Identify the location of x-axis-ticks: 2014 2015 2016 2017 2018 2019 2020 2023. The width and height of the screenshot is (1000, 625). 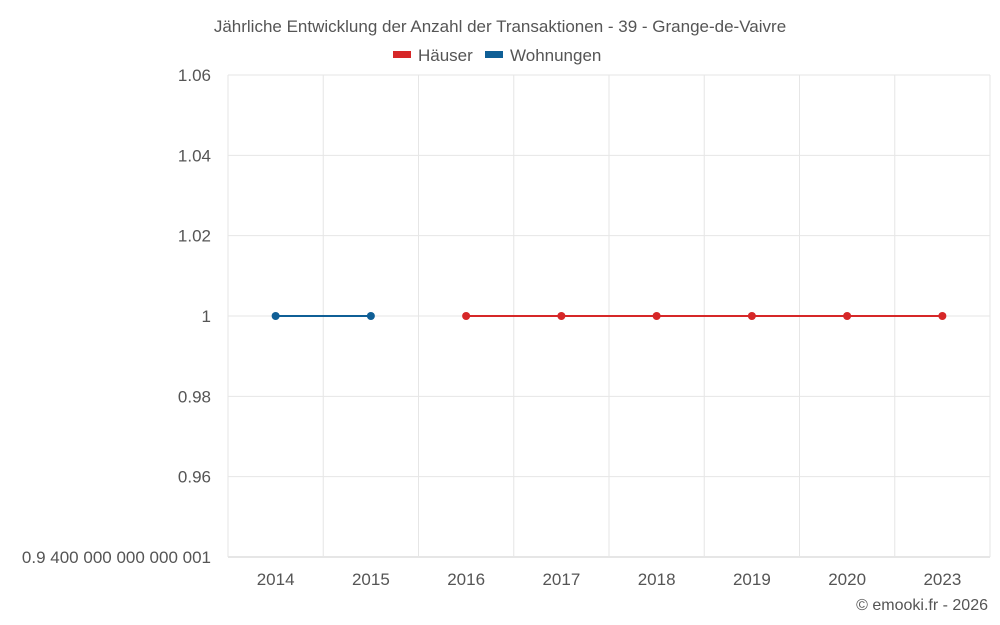
(609, 579).